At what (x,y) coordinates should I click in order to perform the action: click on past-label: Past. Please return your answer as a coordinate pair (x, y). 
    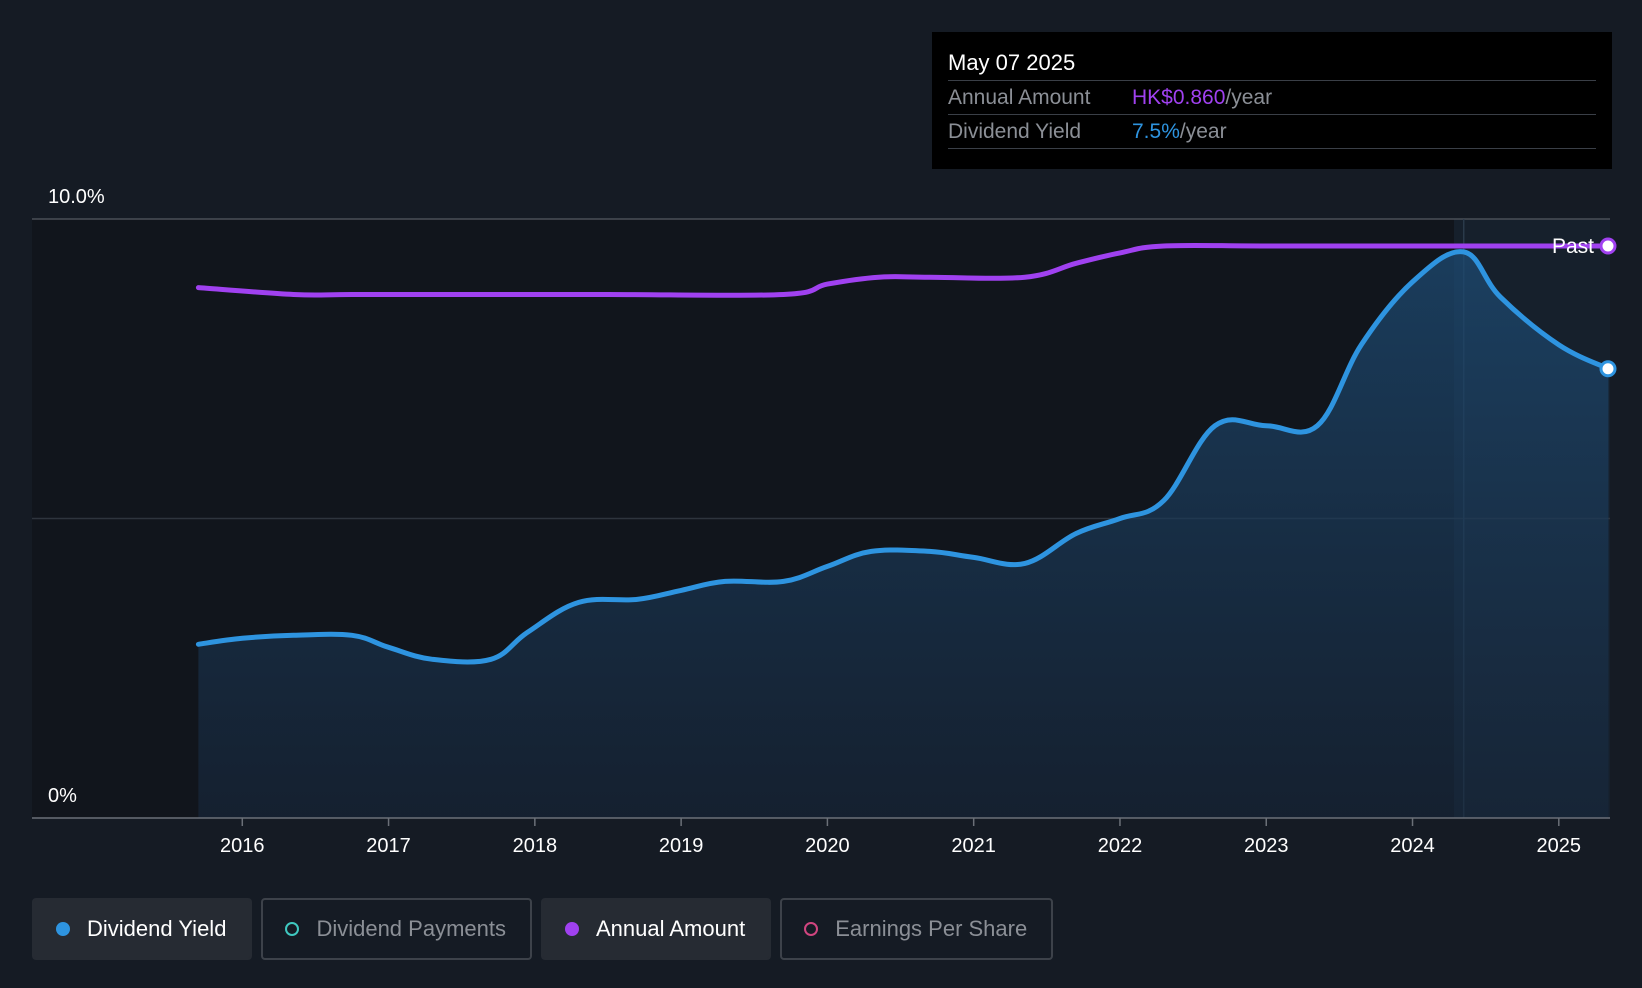
    Looking at the image, I should click on (1573, 246).